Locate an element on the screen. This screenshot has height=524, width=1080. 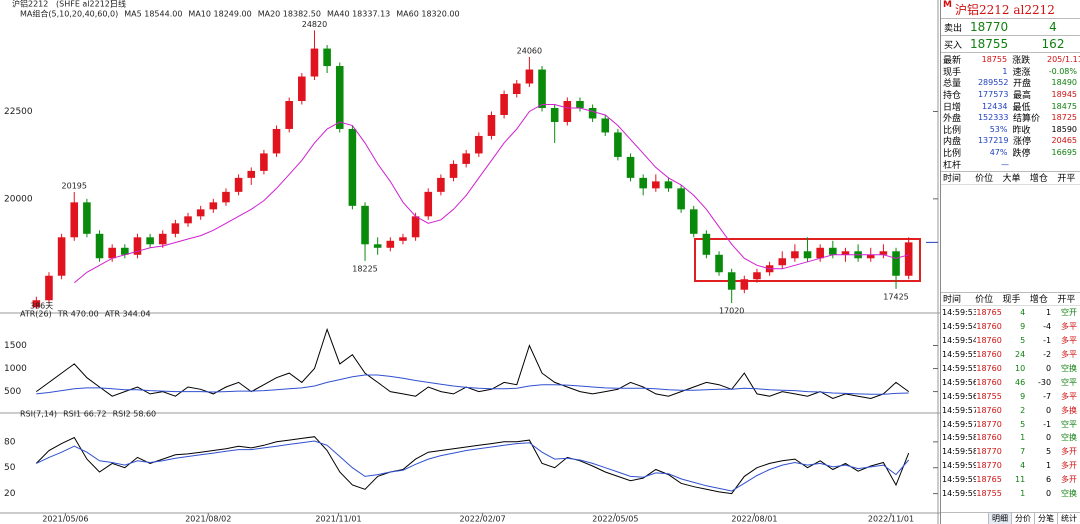
stats-row: 最新 18755 涨跌 205/1.11% is located at coordinates (1010, 60).